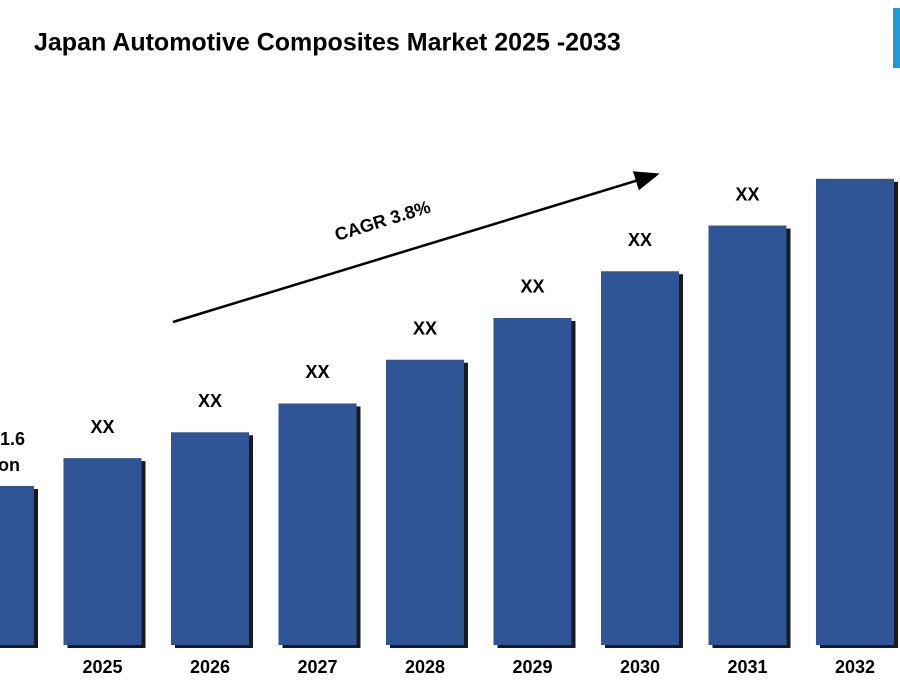  Describe the element at coordinates (382, 221) in the screenshot. I see `cagr-label: CAGR 3.8%` at that location.